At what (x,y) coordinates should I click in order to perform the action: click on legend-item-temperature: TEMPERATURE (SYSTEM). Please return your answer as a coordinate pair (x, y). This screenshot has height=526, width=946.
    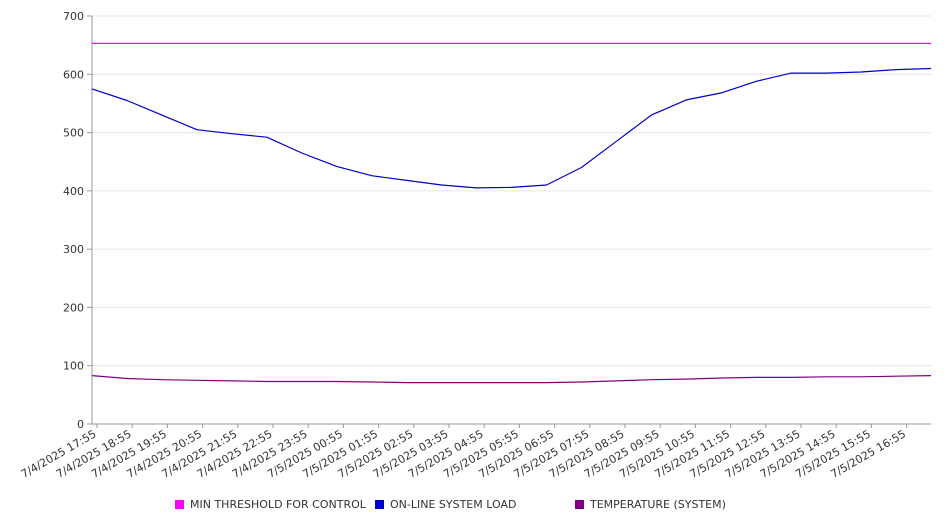
    Looking at the image, I should click on (650, 504).